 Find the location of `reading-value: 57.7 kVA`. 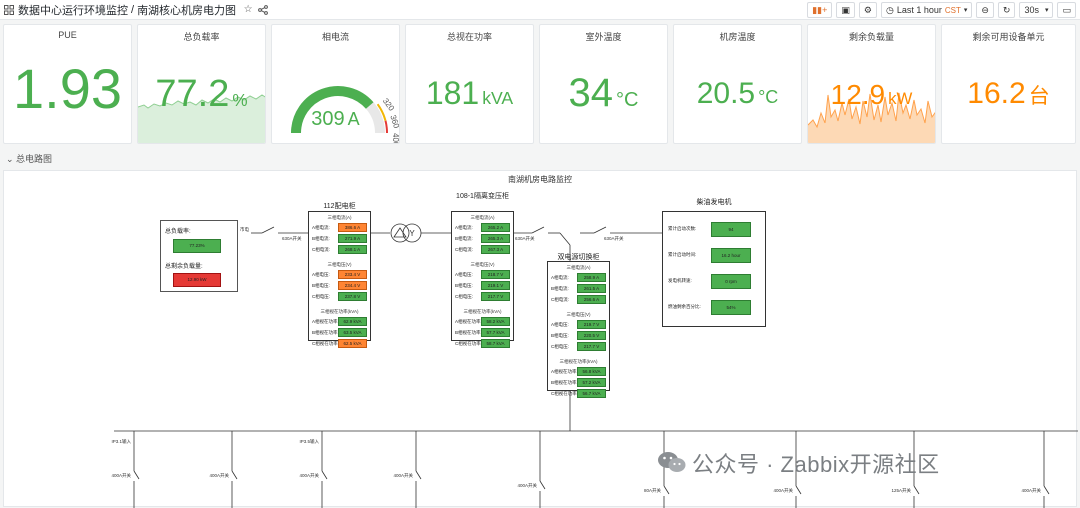

reading-value: 57.7 kVA is located at coordinates (495, 332).